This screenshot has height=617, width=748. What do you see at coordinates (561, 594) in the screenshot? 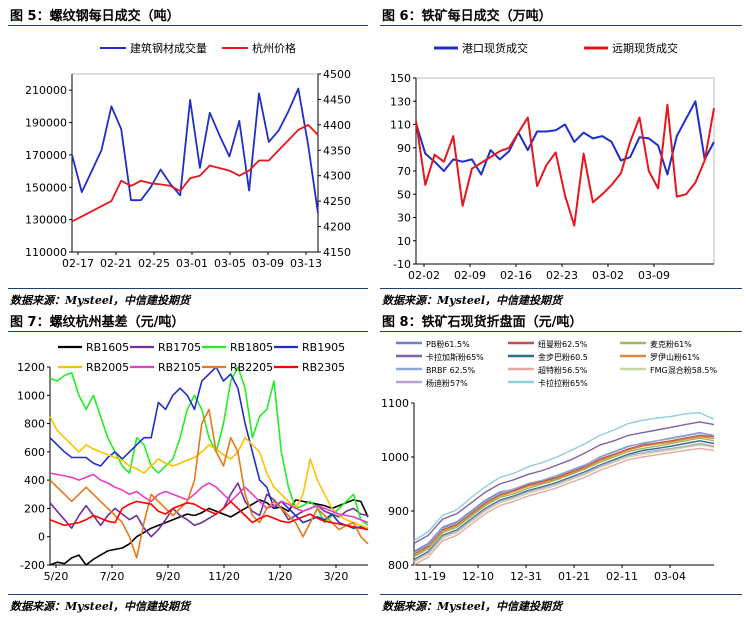
I see `figure-8-bottom-rule` at bounding box center [561, 594].